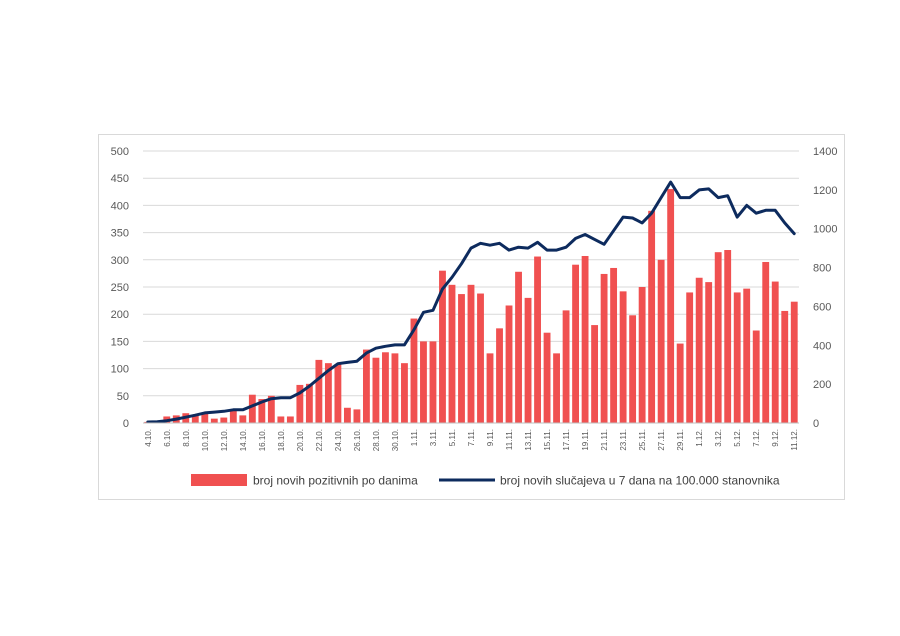 This screenshot has width=900, height=636. What do you see at coordinates (825, 230) in the screenshot?
I see `right-y-tick-label: 1000` at bounding box center [825, 230].